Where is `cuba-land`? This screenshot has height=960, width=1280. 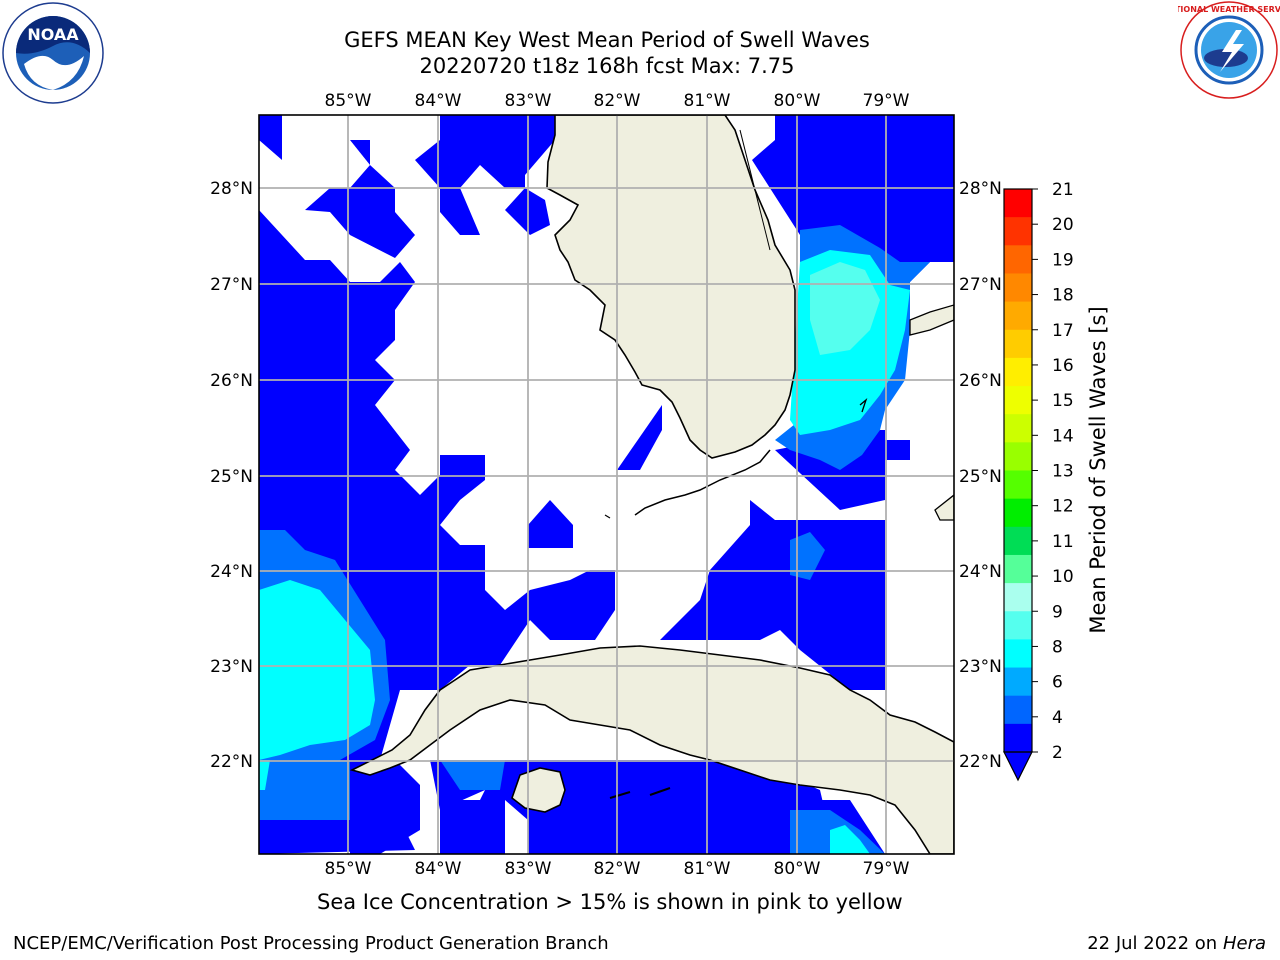
cuba-land is located at coordinates (651, 749).